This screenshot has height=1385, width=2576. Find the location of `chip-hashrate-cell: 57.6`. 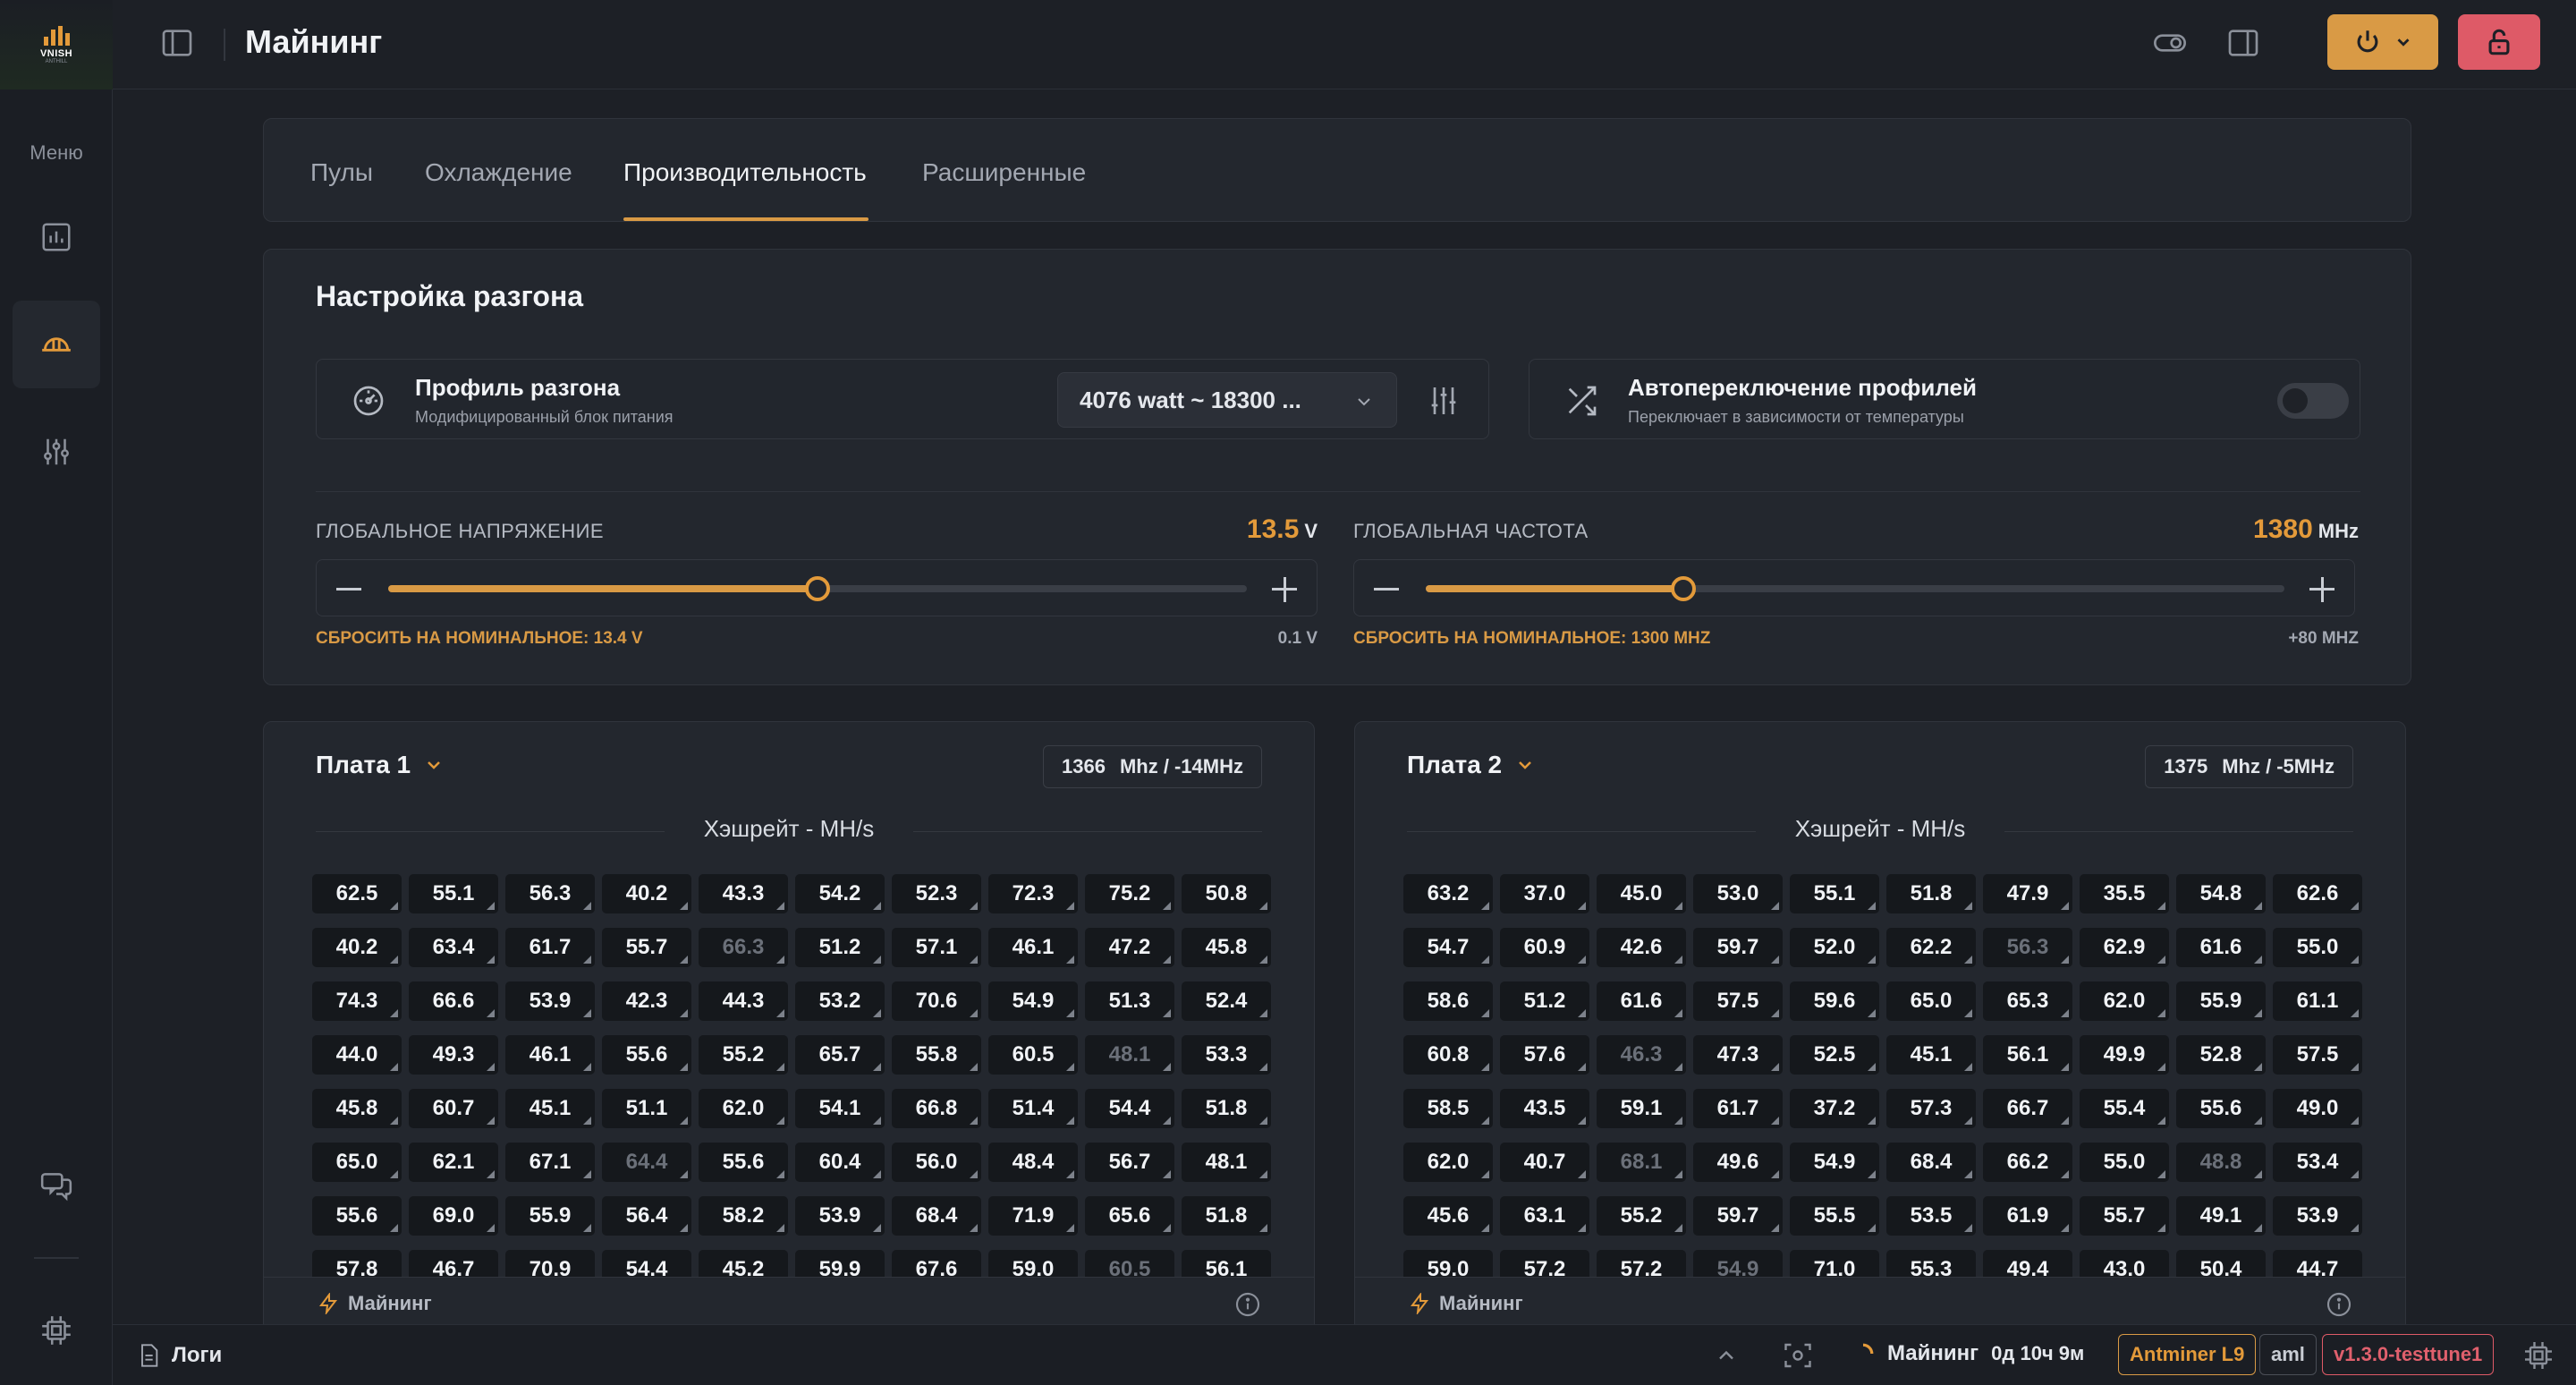

chip-hashrate-cell: 57.6 is located at coordinates (1544, 1055).